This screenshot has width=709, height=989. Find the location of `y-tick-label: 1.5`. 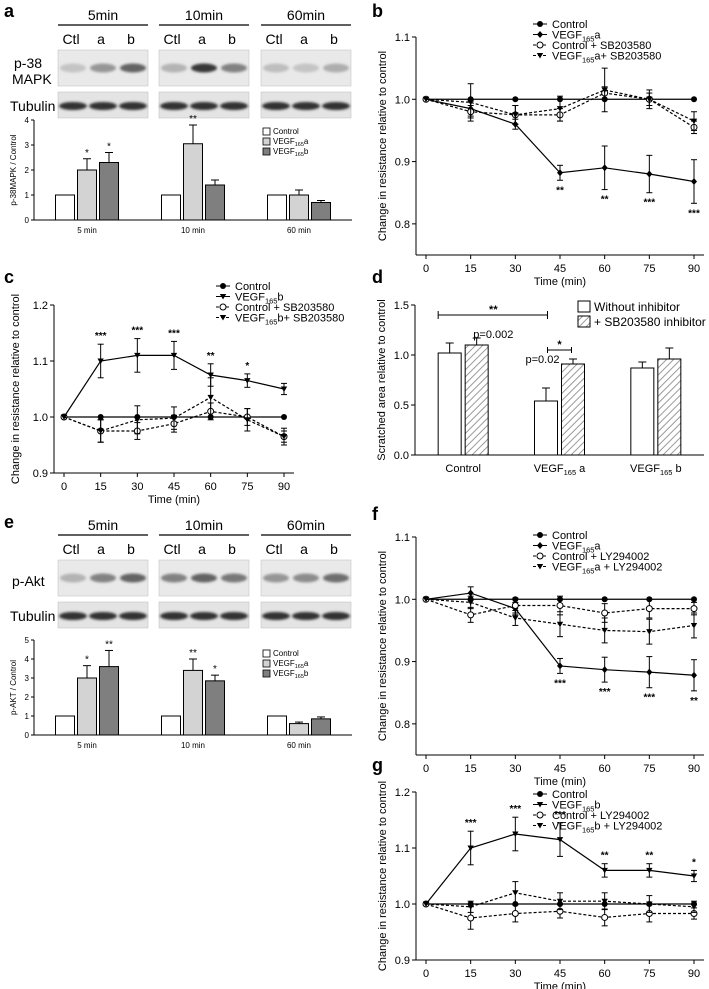

y-tick-label: 1.5 is located at coordinates (401, 306).